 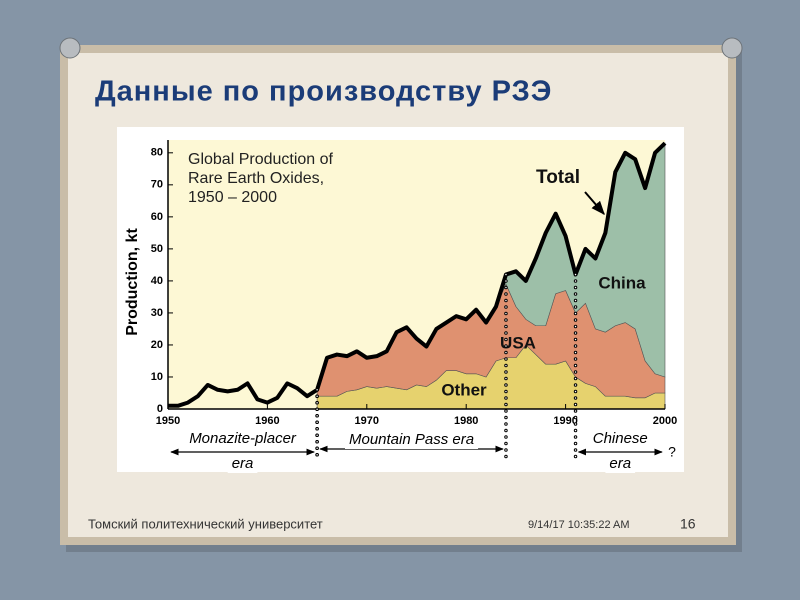 I want to click on y-tick-label: 60, so click(x=157, y=217).